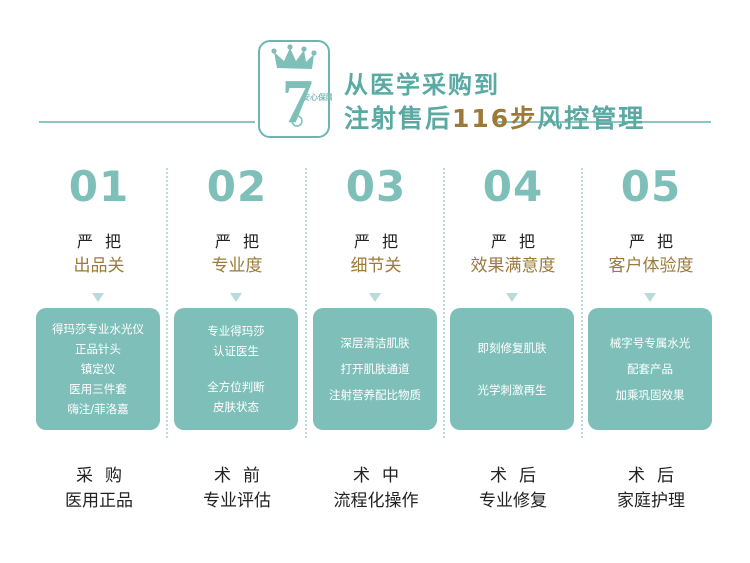 Image resolution: width=750 pixels, height=563 pixels. Describe the element at coordinates (236, 351) in the screenshot. I see `card-line: 认证医生` at that location.